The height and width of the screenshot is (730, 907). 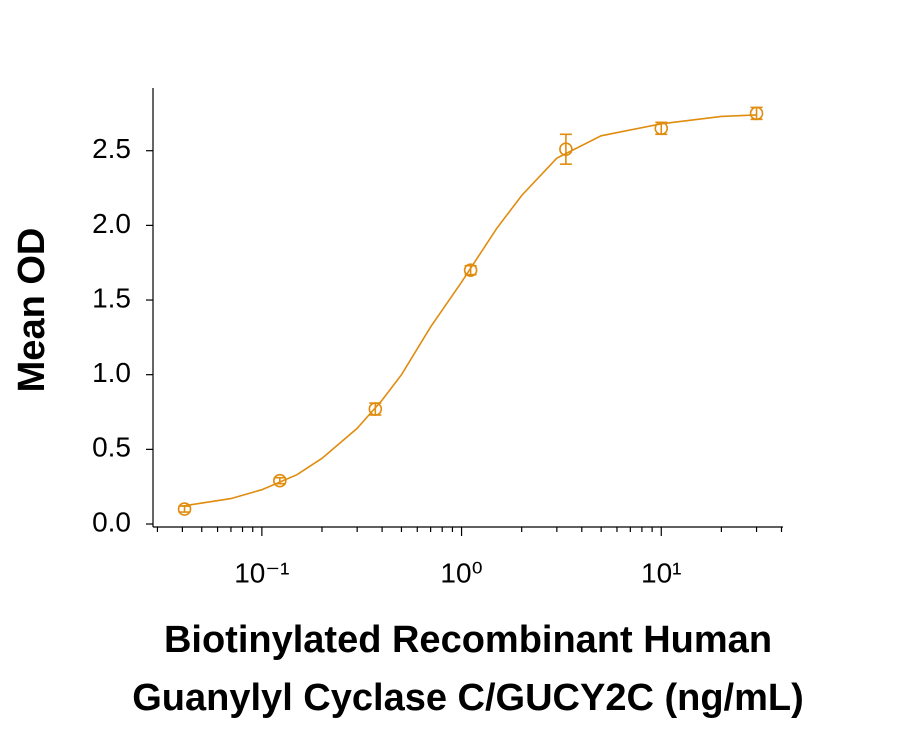 I want to click on y-tick-label: 1.0, so click(x=111, y=372).